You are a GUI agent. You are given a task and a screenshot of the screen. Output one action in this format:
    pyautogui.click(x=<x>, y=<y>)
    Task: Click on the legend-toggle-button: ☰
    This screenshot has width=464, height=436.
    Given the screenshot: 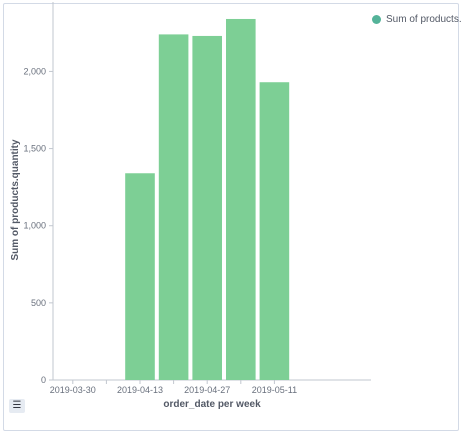 What is the action you would take?
    pyautogui.click(x=17, y=406)
    